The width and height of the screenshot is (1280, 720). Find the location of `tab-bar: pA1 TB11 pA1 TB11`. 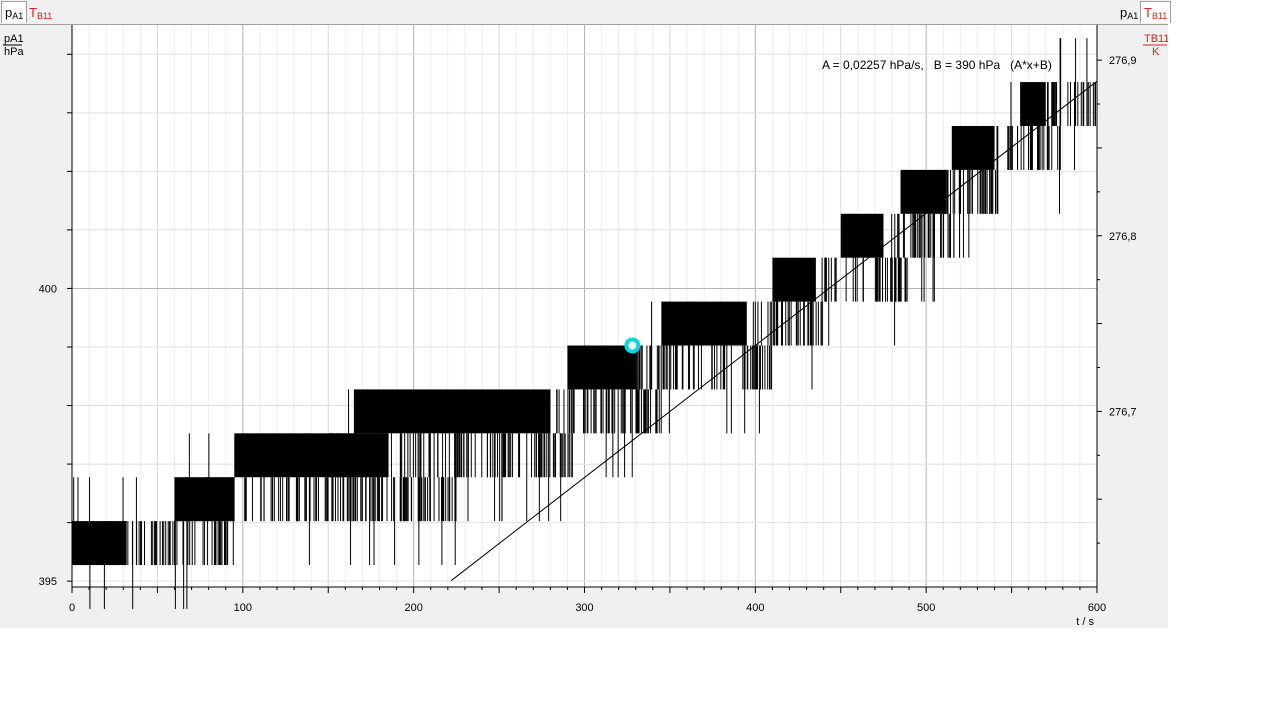

tab-bar: pA1 TB11 pA1 TB11 is located at coordinates (586, 12).